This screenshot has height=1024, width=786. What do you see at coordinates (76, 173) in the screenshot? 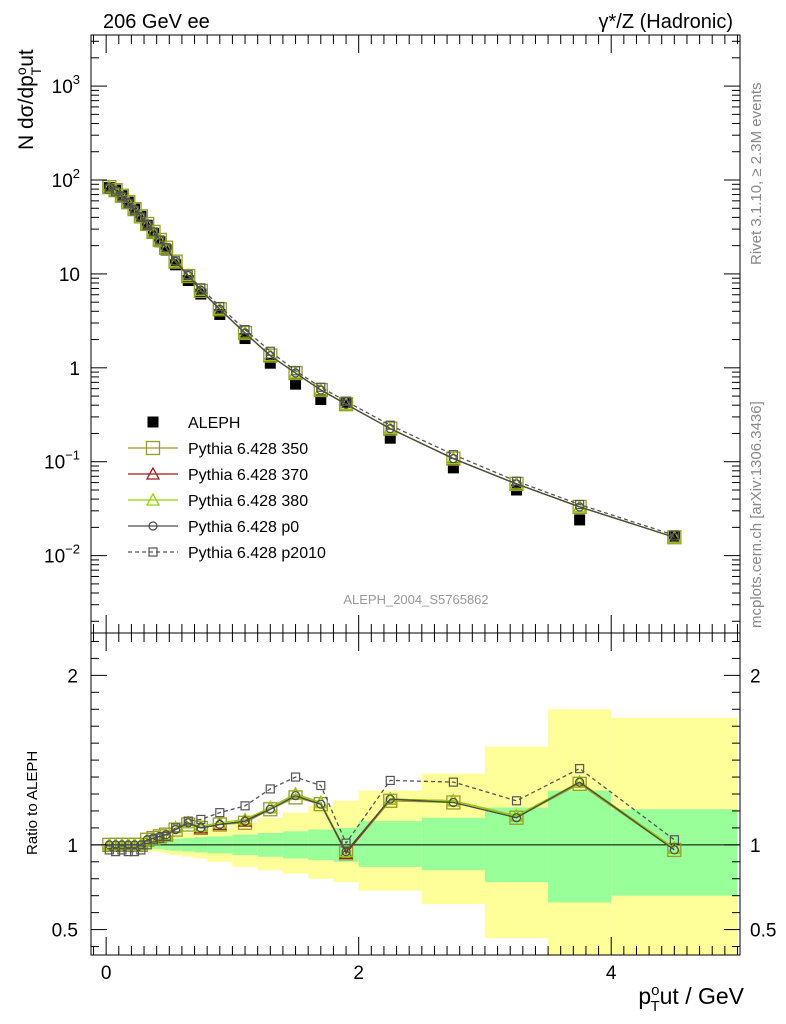
I see `tick-label-exponent: 2` at bounding box center [76, 173].